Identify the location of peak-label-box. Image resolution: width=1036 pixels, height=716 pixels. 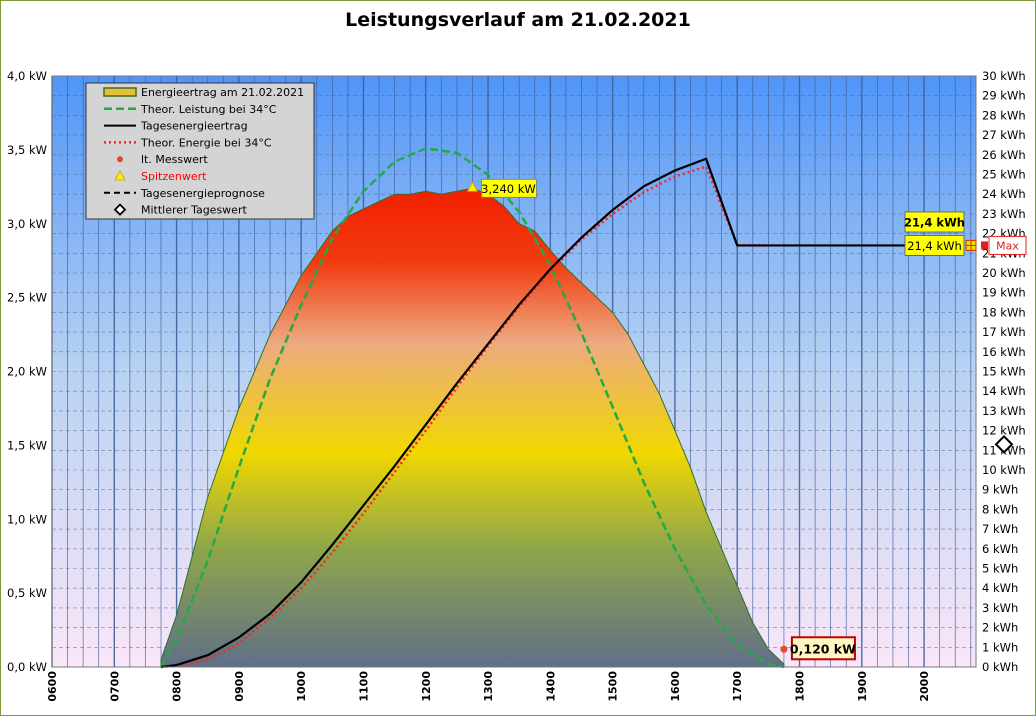
(509, 188).